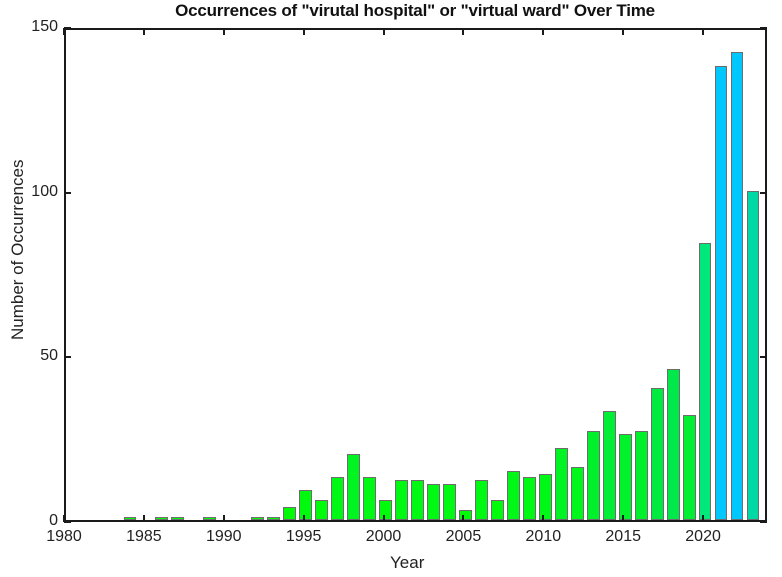 The width and height of the screenshot is (782, 577). Describe the element at coordinates (705, 381) in the screenshot. I see `bar-2020` at that location.